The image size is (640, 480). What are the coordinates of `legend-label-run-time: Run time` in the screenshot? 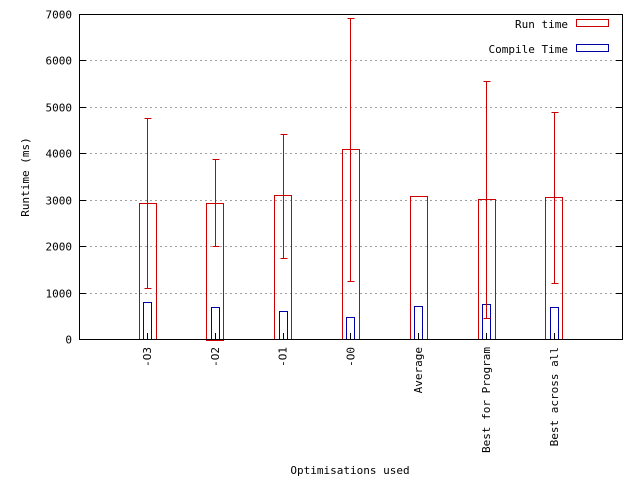 It's located at (541, 24).